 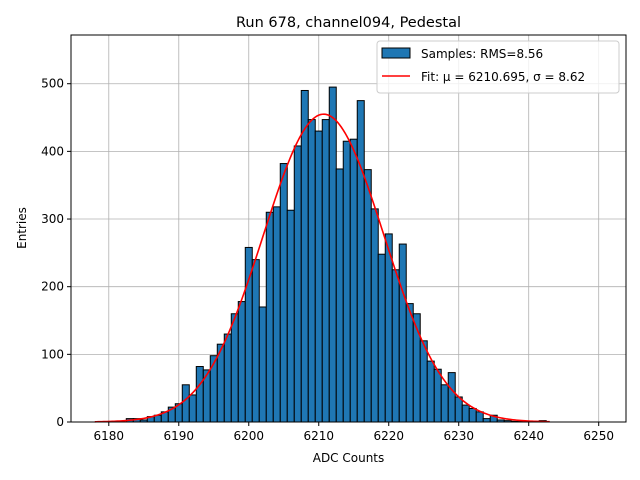 I want to click on chart-title: Run 678, channel094, Pedestal, so click(x=348, y=23).